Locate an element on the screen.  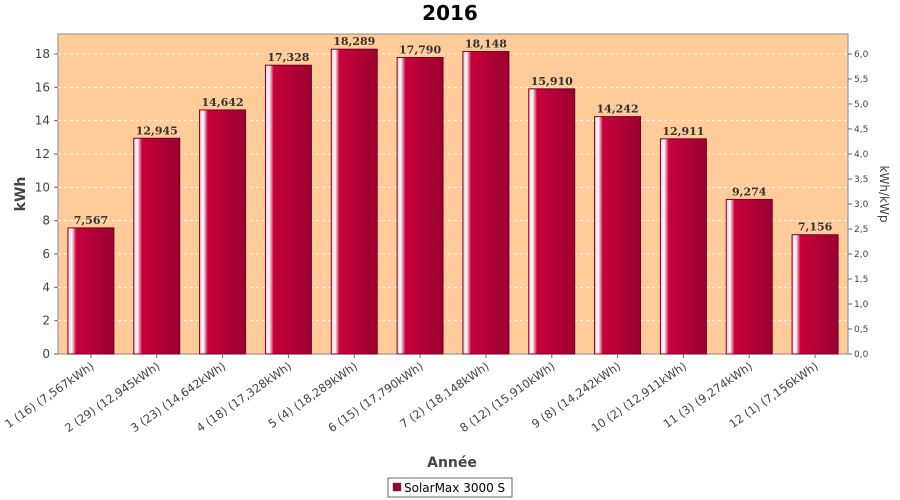
y-right-tick-label: 3,5 is located at coordinates (861, 180).